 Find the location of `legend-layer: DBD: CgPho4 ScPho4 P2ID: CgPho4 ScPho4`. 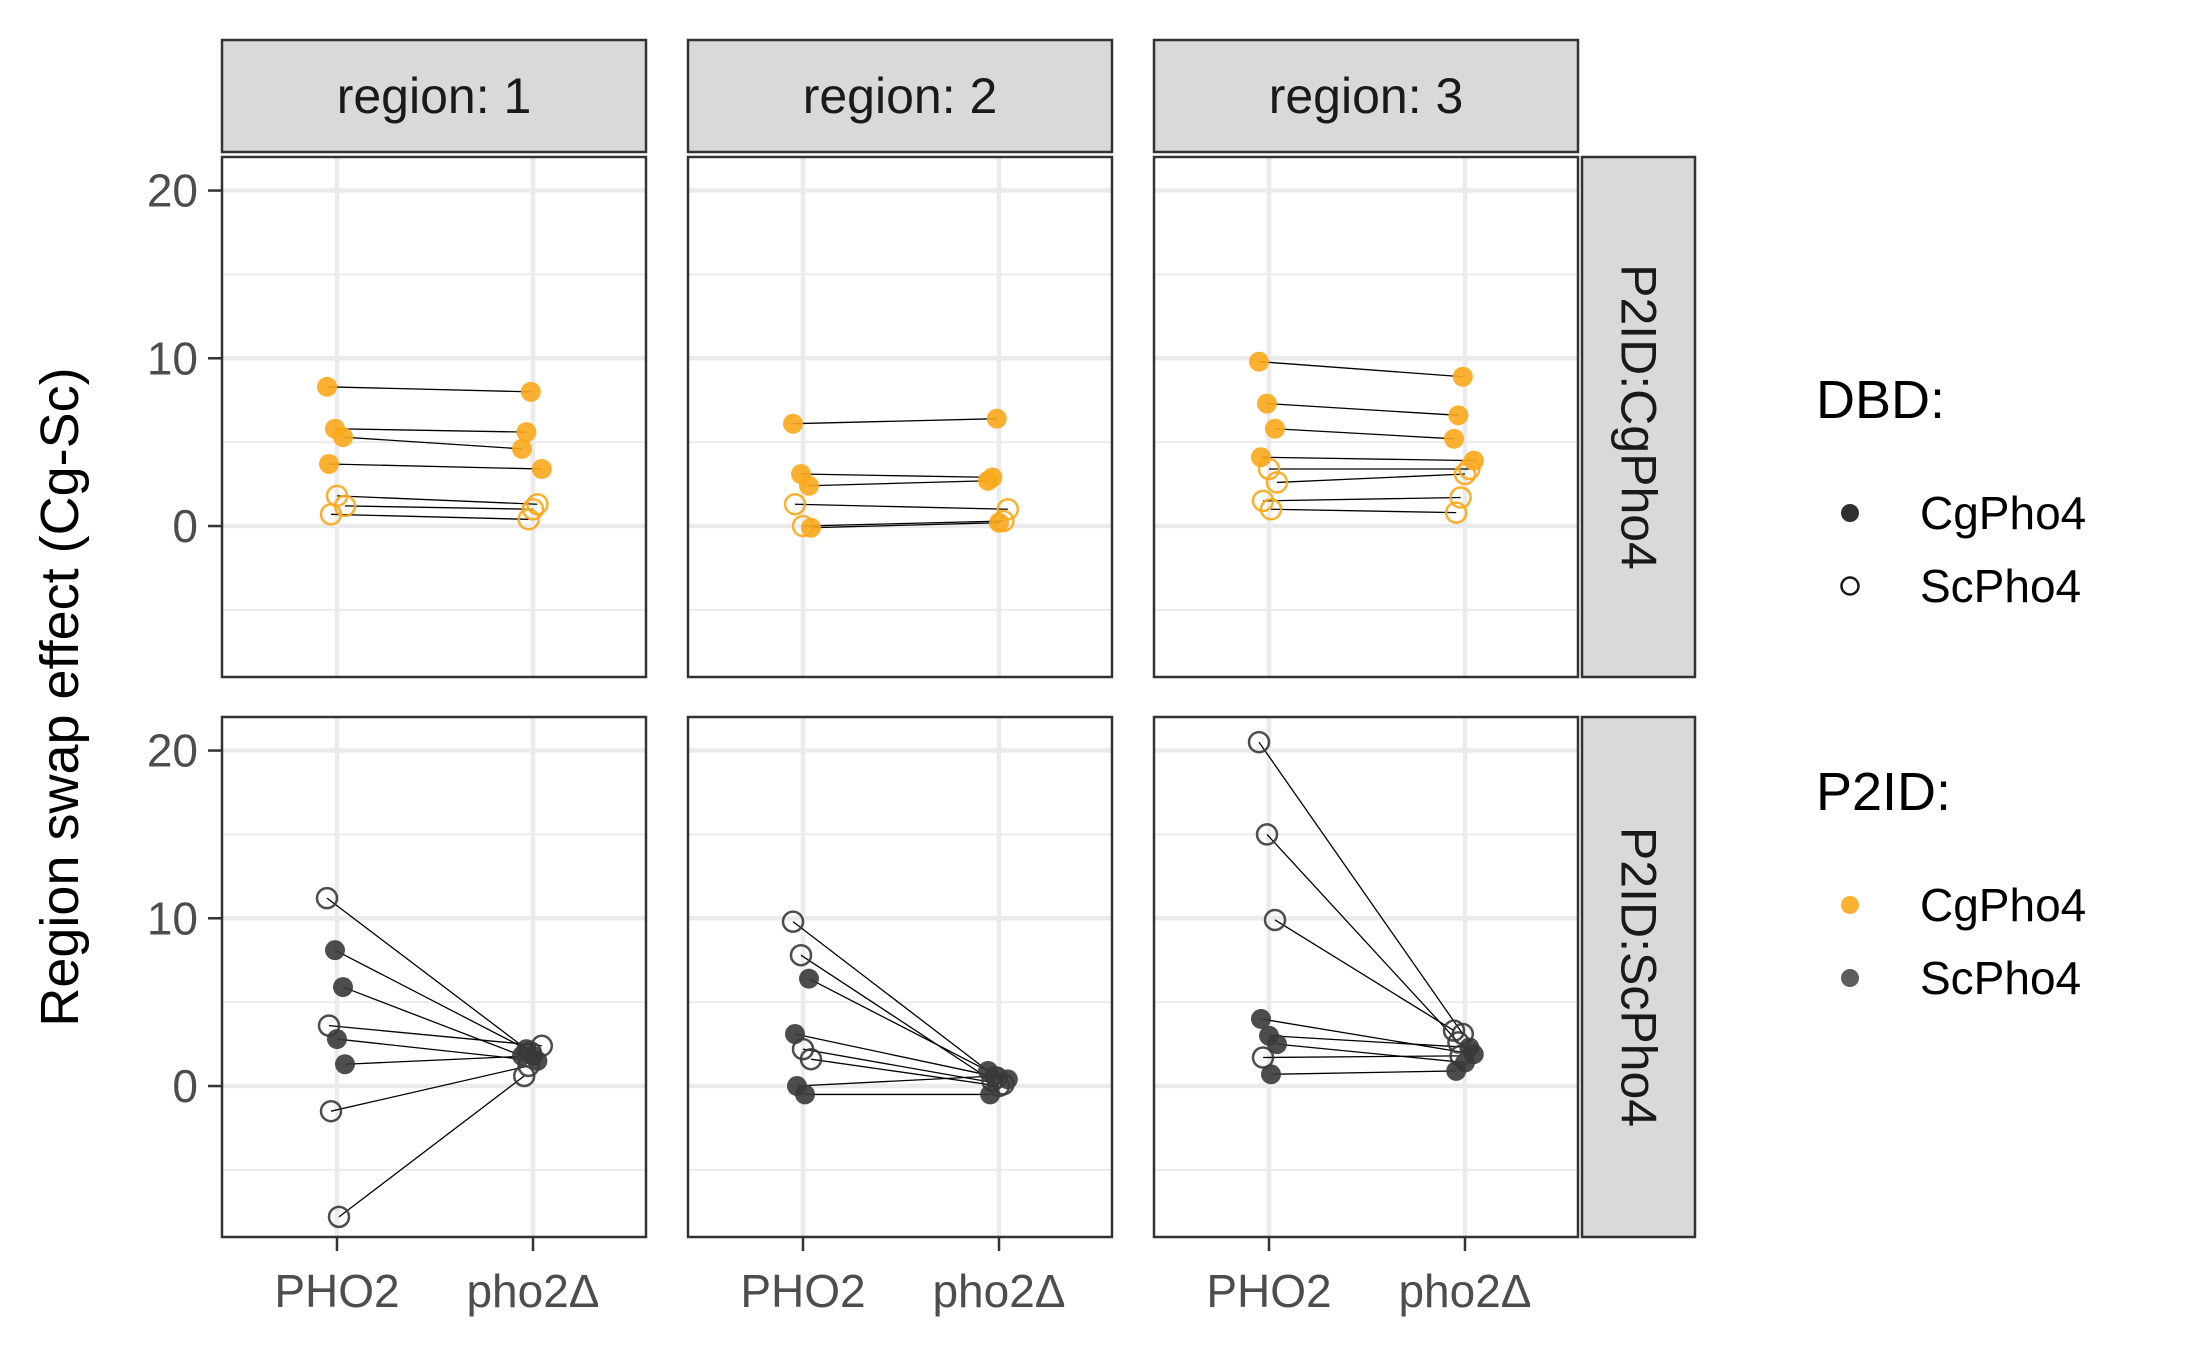

legend-layer: DBD: CgPho4 ScPho4 P2ID: CgPho4 ScPho4 is located at coordinates (1951, 687).